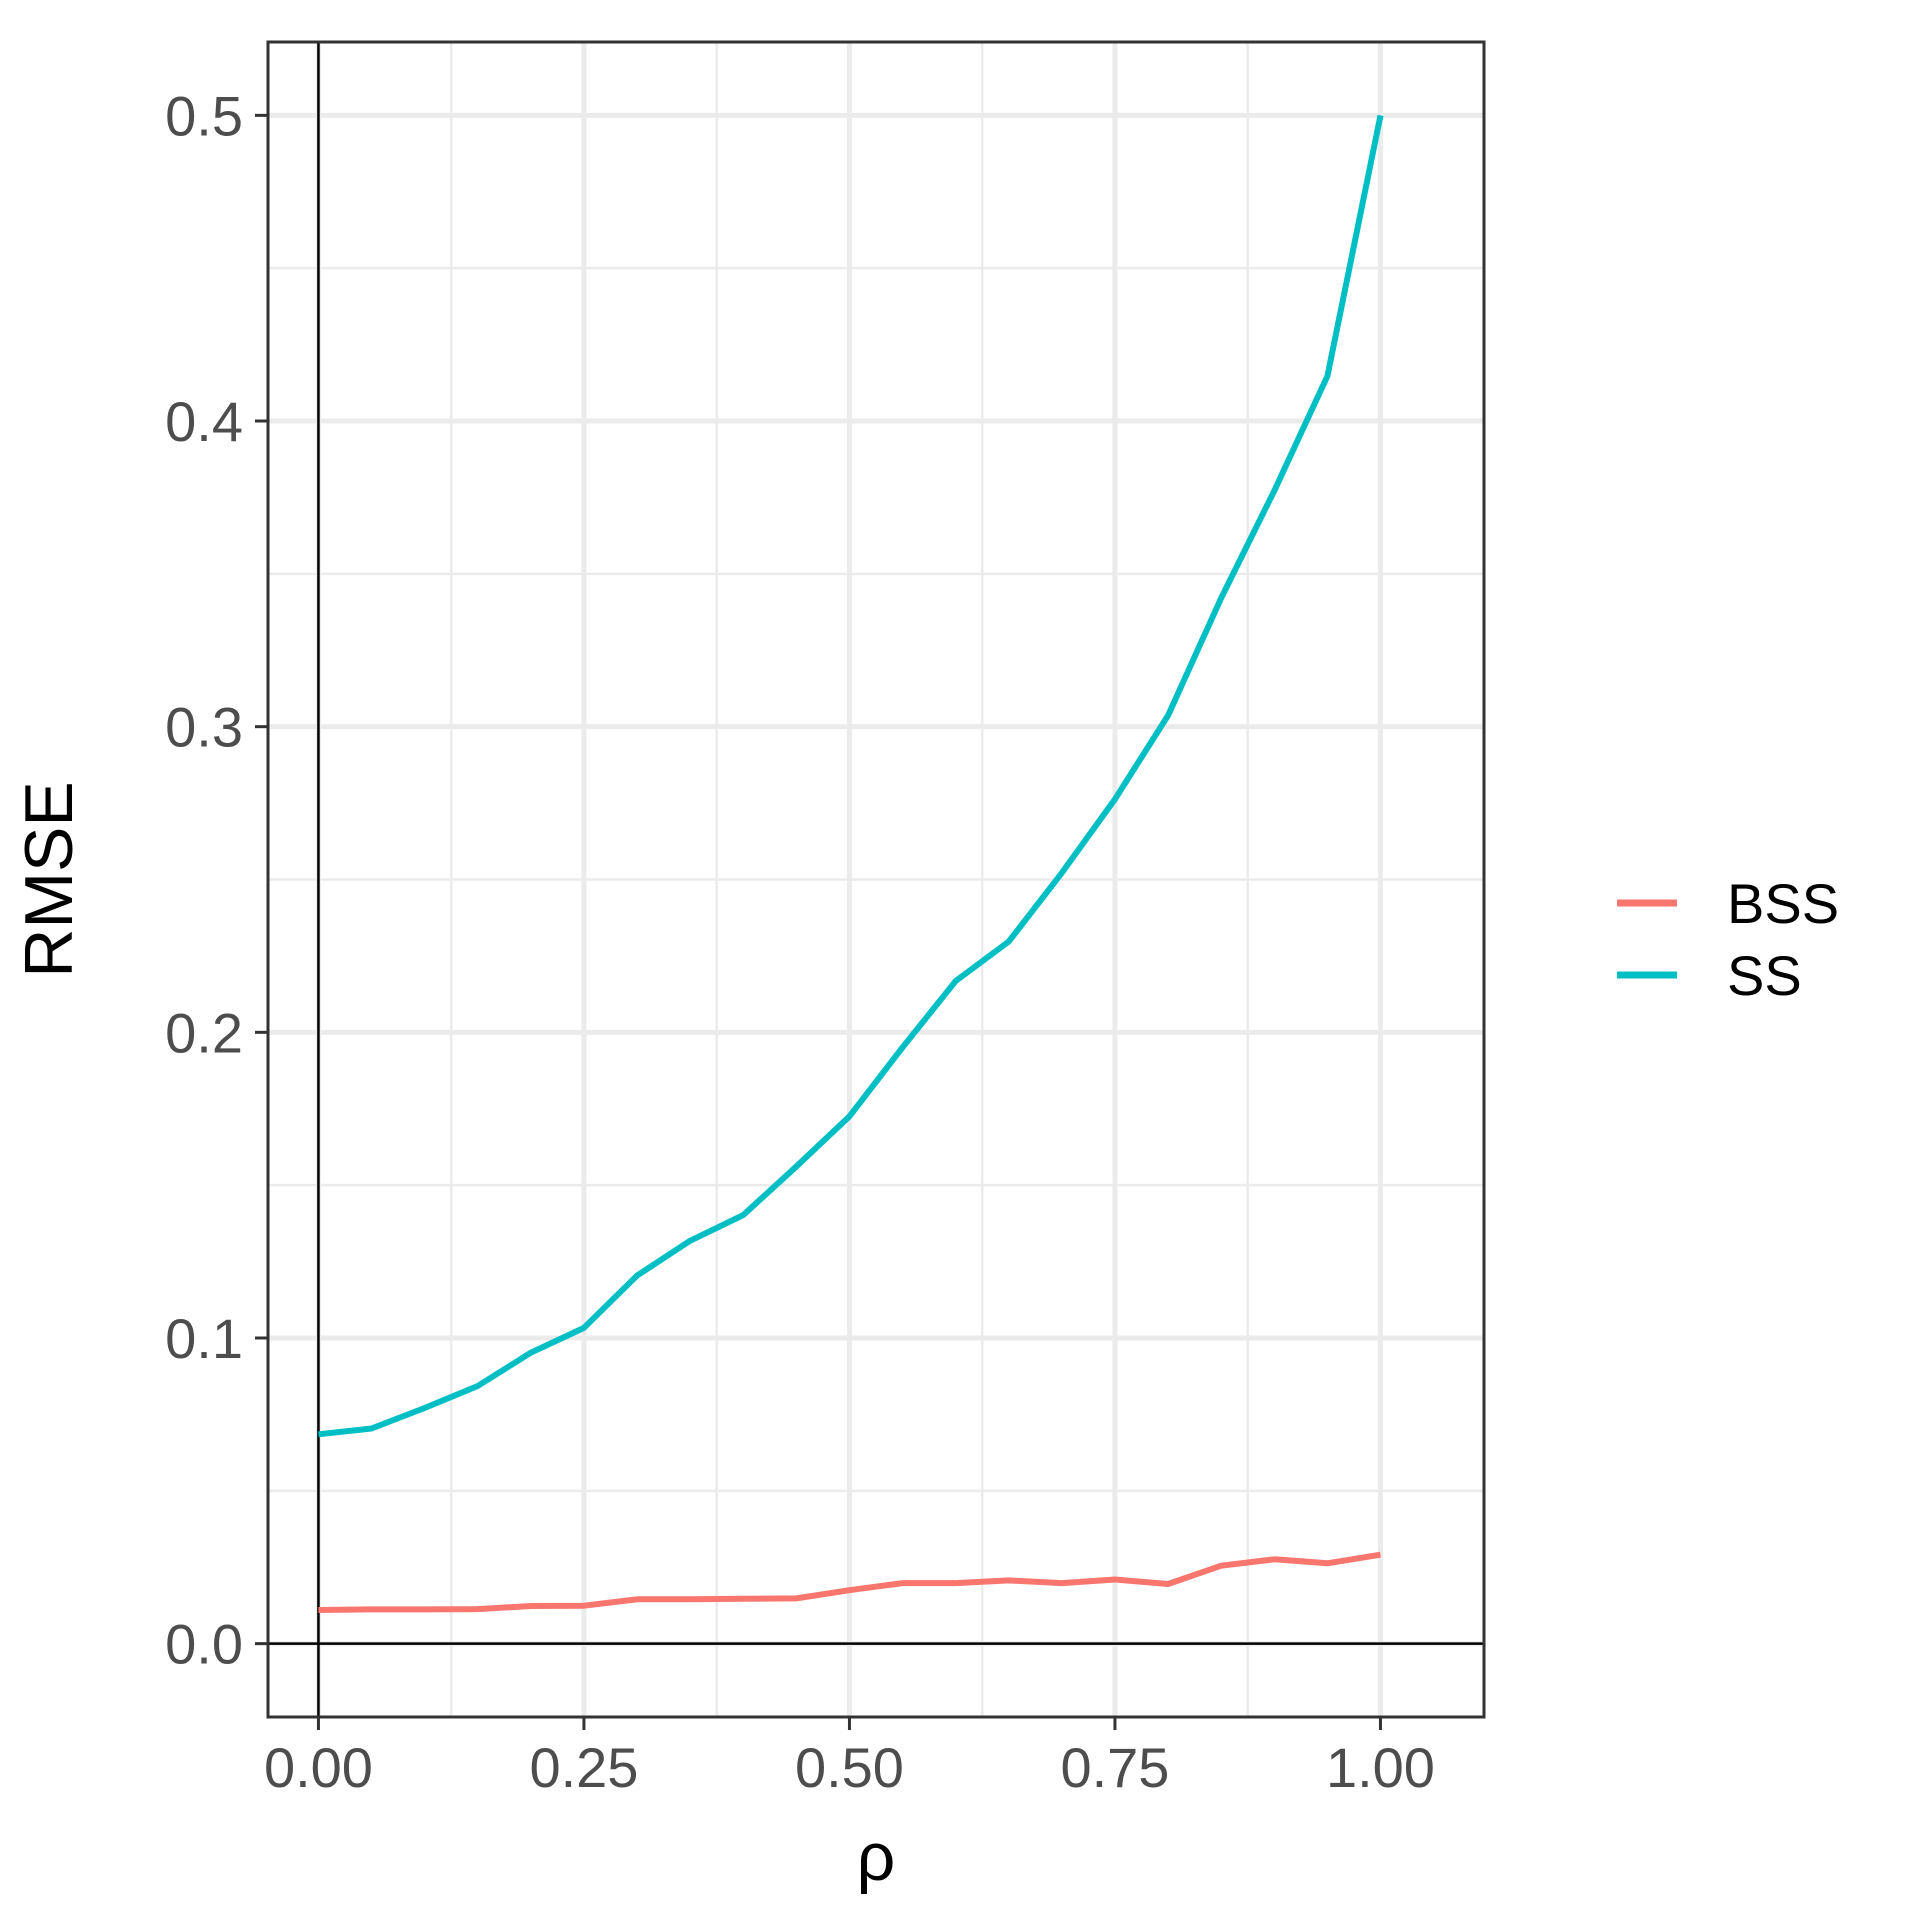 This screenshot has width=1920, height=1925. What do you see at coordinates (849, 1582) in the screenshot?
I see `series-line-bss` at bounding box center [849, 1582].